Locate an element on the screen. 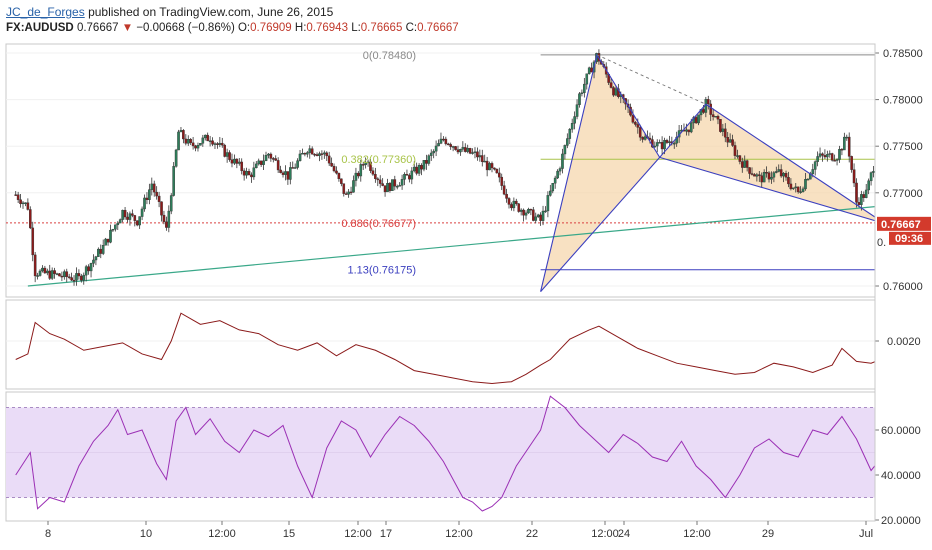  price-badge is located at coordinates (904, 223).